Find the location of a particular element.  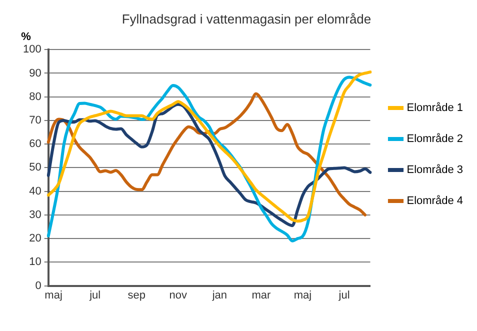

y-tick-label: 60 is located at coordinates (35, 144).